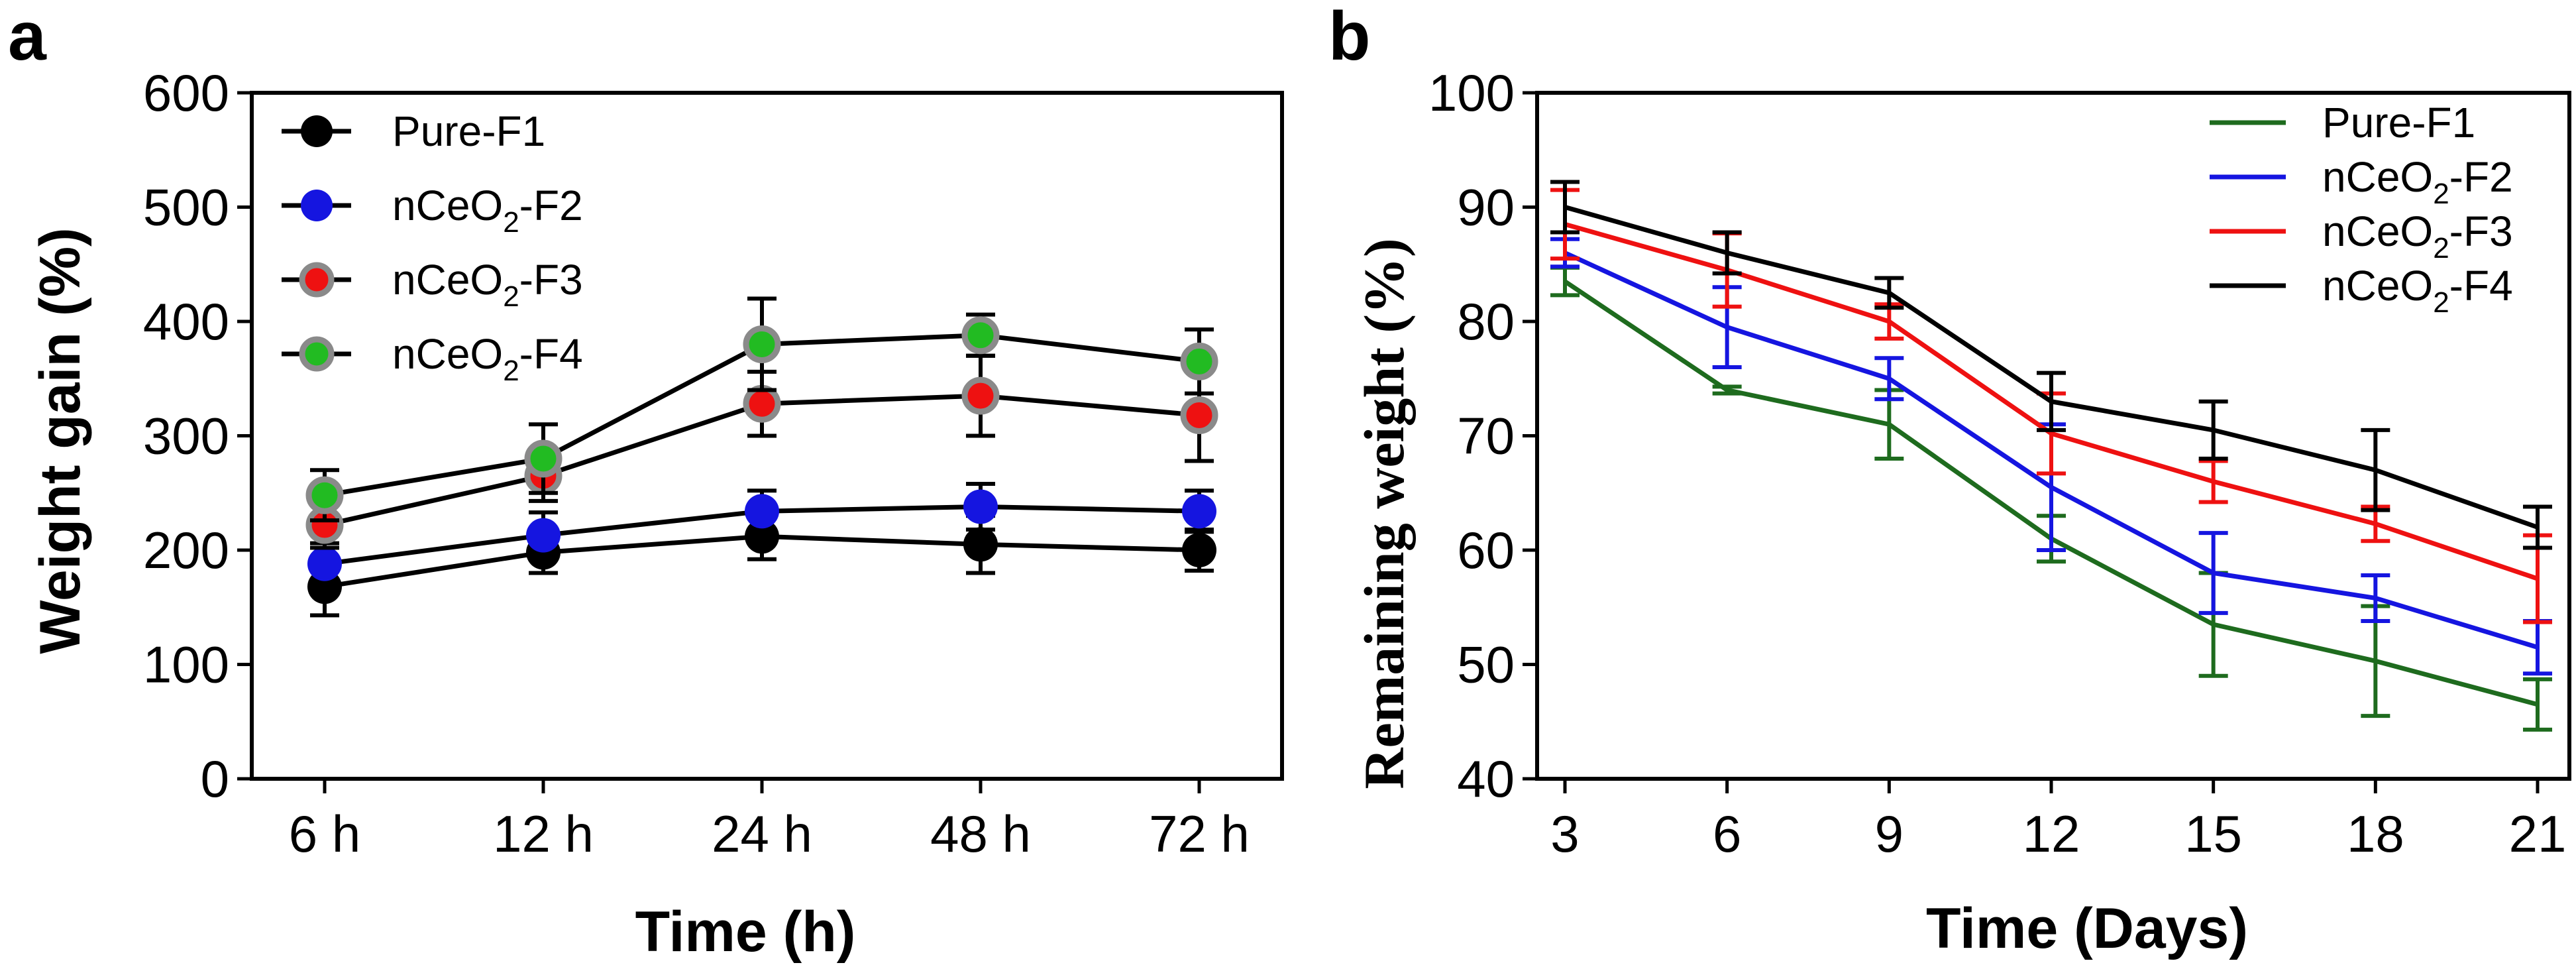 The height and width of the screenshot is (969, 2576). What do you see at coordinates (2375, 834) in the screenshot?
I see `panel-b-x-tick-label: 18` at bounding box center [2375, 834].